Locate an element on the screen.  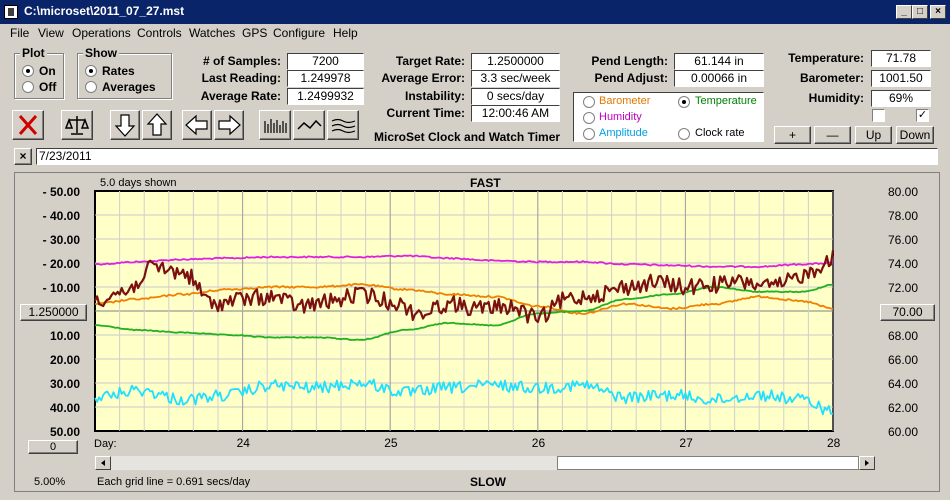
chart-scrollbar is located at coordinates (485, 463).